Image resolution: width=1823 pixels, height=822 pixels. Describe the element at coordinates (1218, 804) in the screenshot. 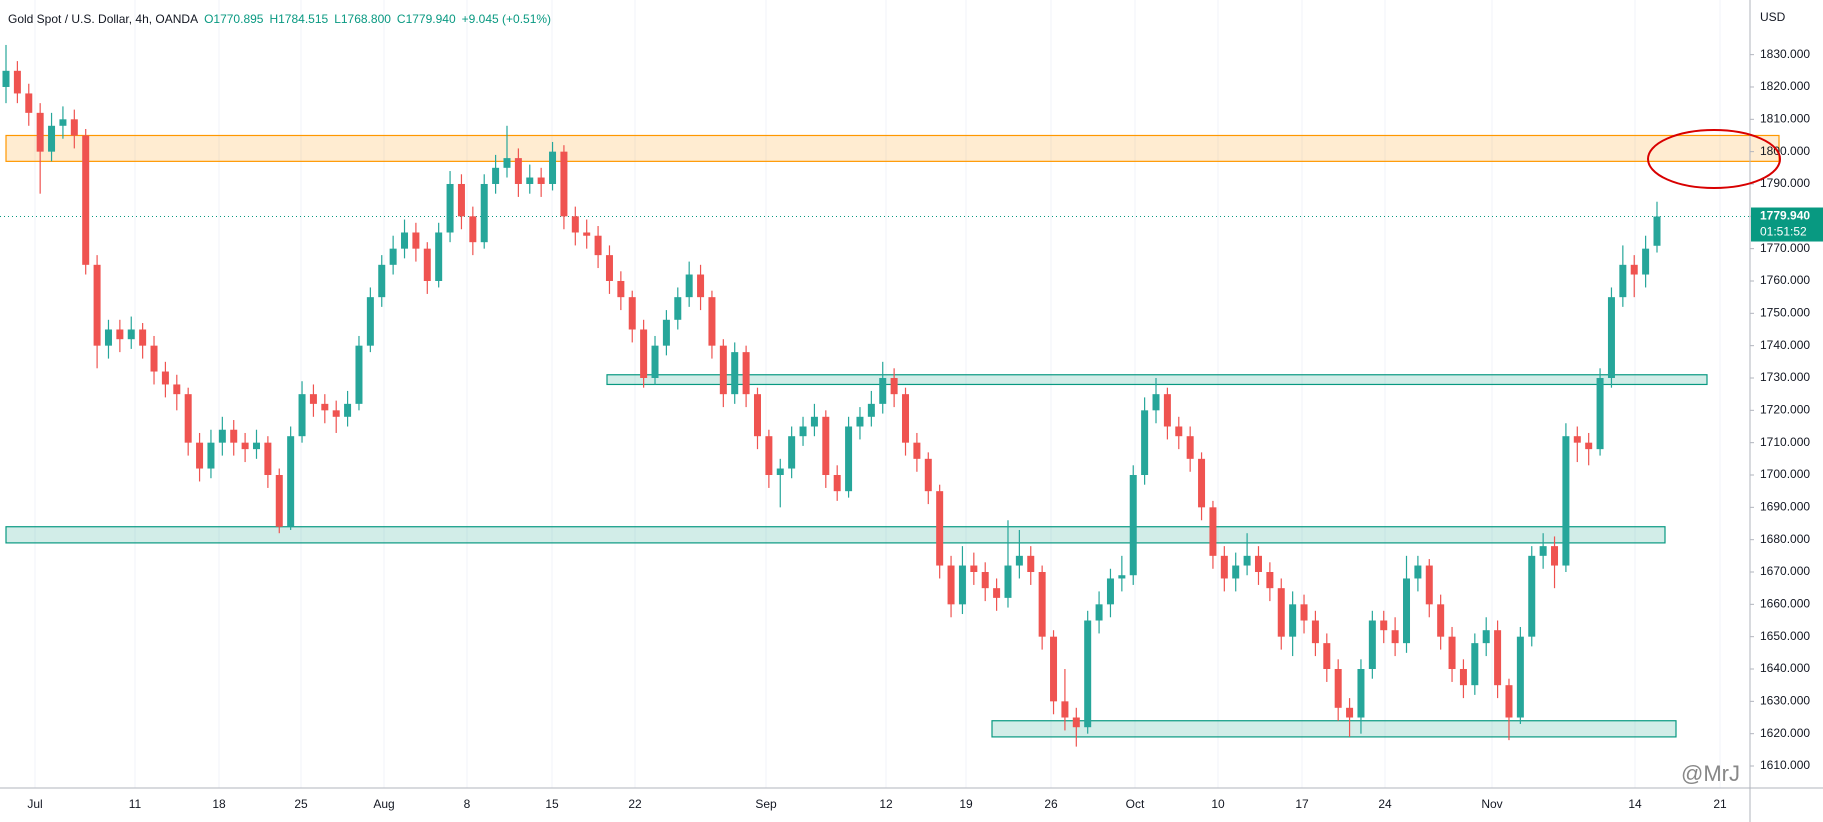

I see `x-tick-label: 10` at that location.